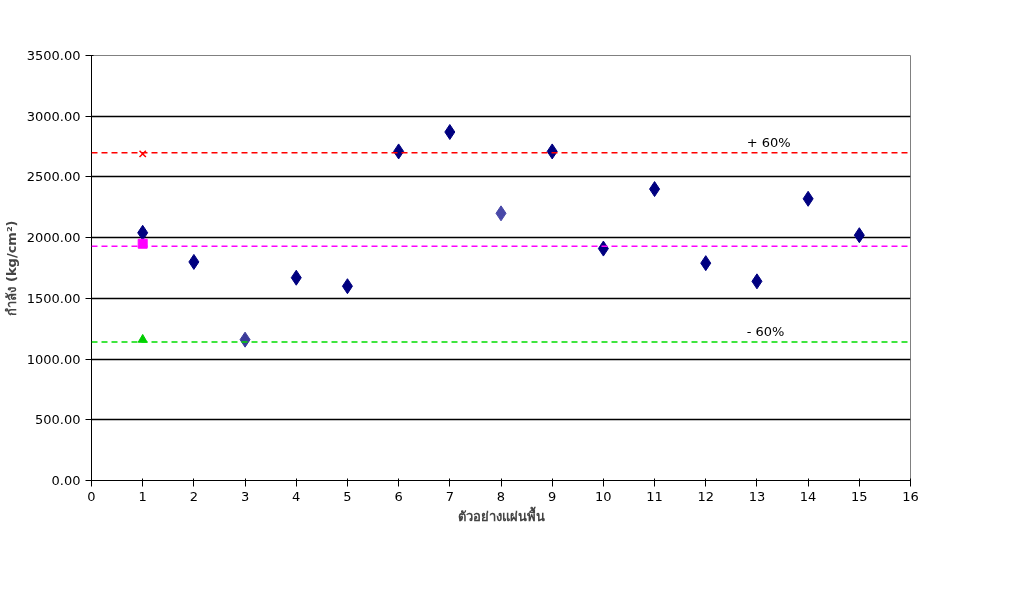 This screenshot has height=590, width=1033. I want to click on x-tick-label: 1, so click(142, 496).